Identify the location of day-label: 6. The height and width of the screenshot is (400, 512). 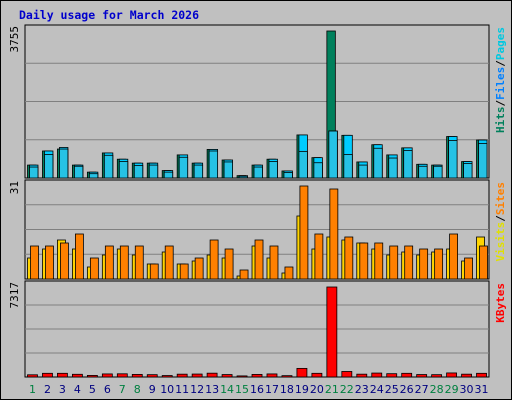
(107, 389).